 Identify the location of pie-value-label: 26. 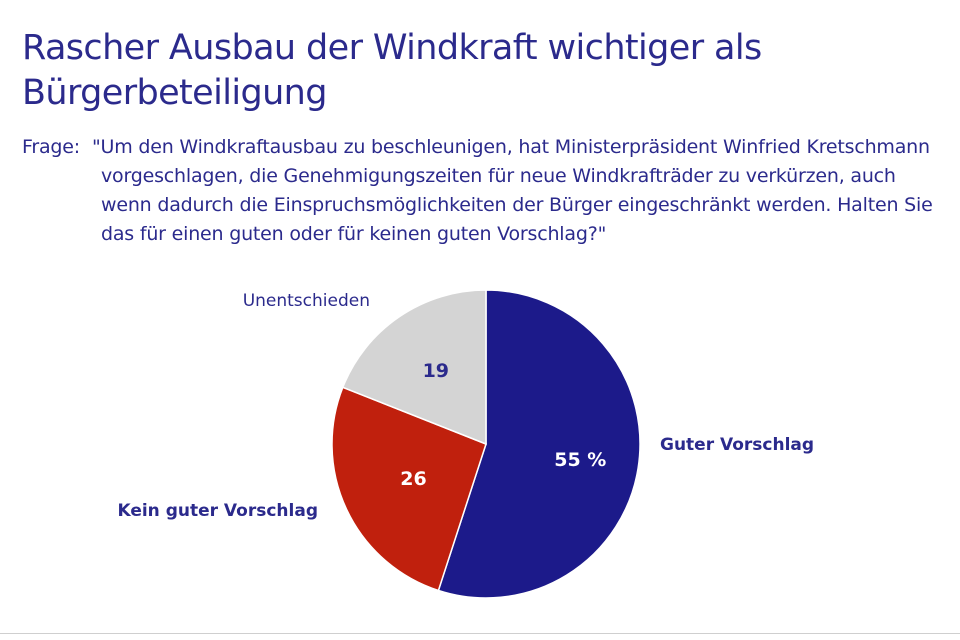
(413, 479).